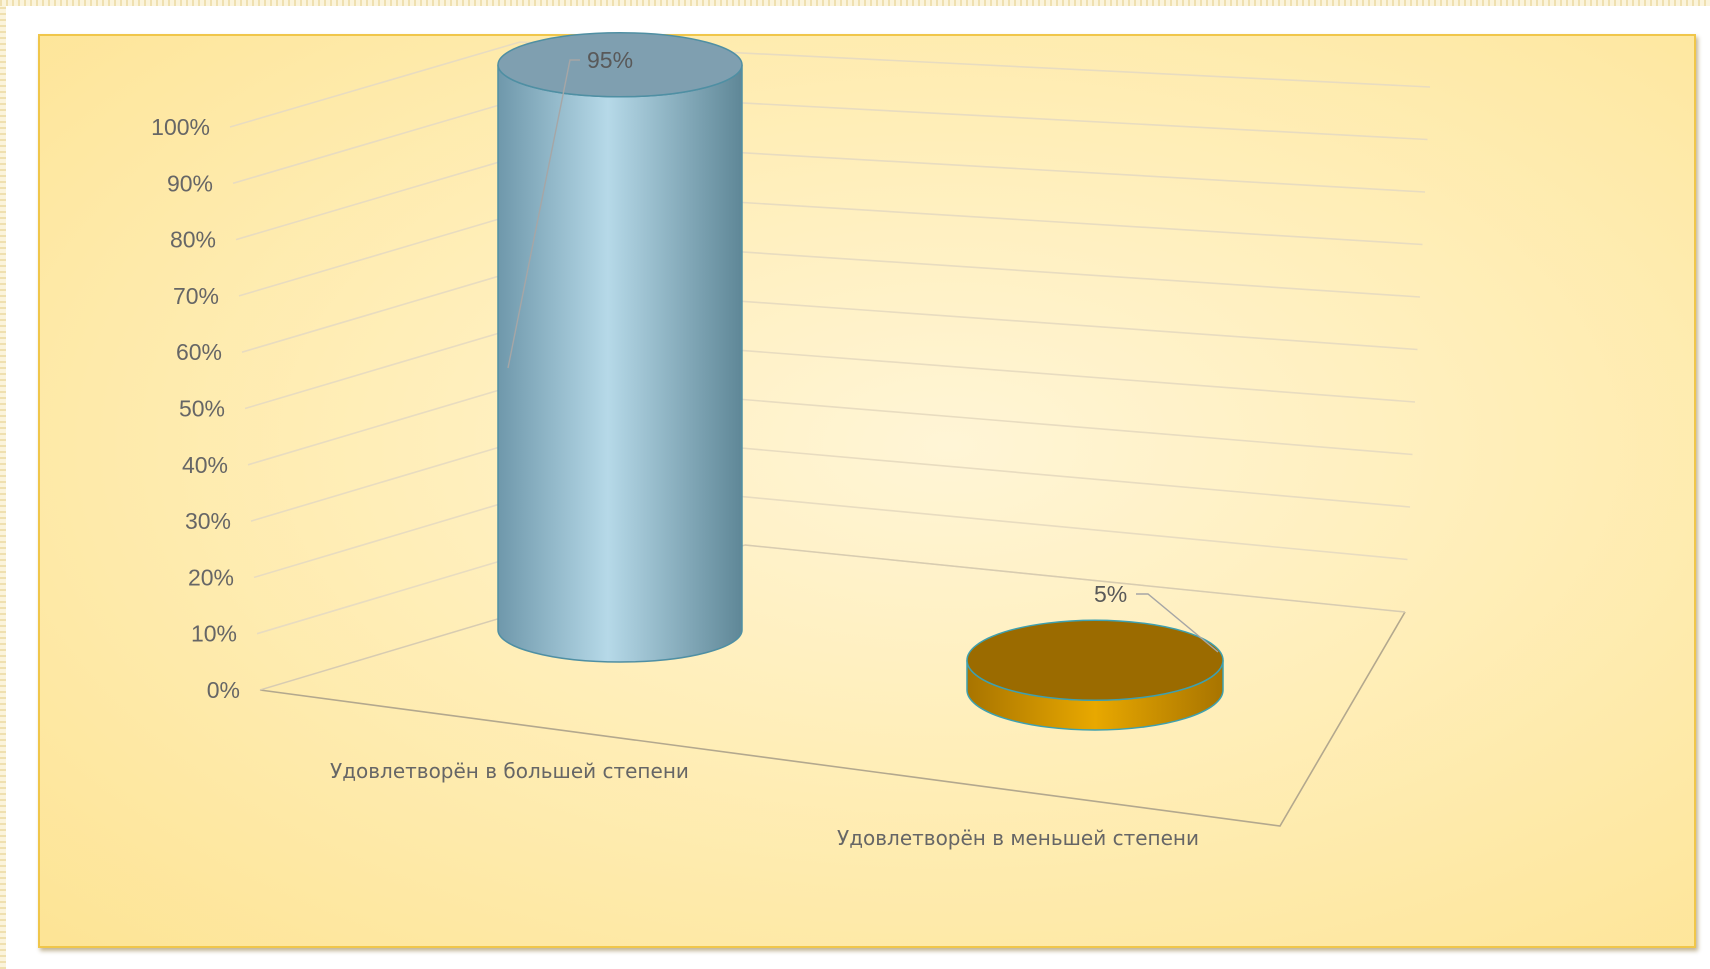  What do you see at coordinates (610, 60) in the screenshot?
I see `data-label: 95%` at bounding box center [610, 60].